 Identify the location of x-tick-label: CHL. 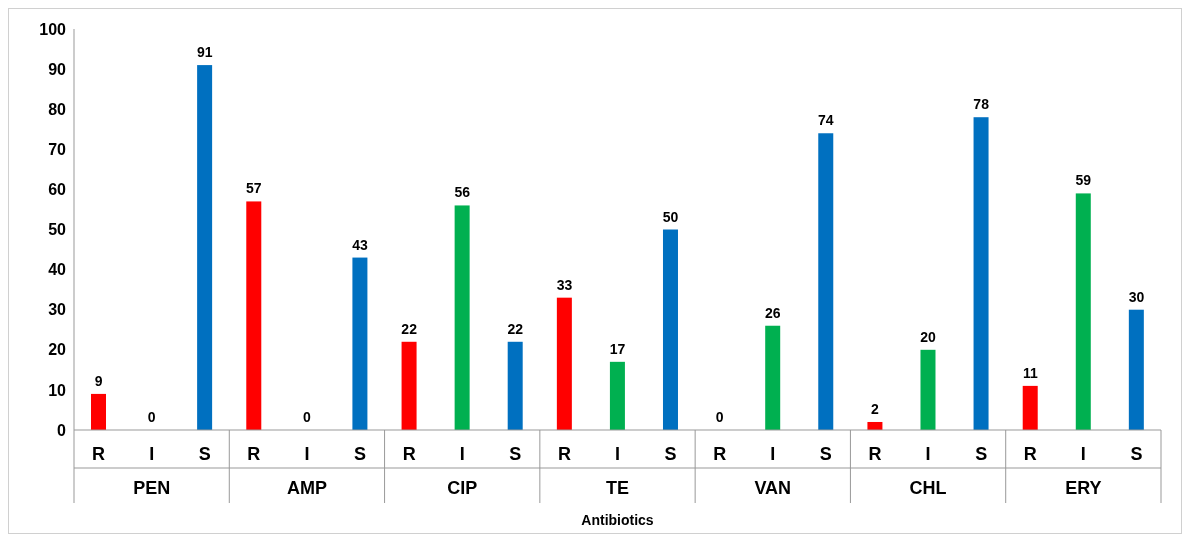
(928, 488).